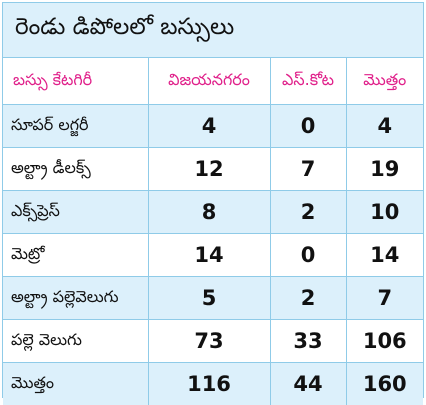  I want to click on row-vizianagaram: 4, so click(209, 126).